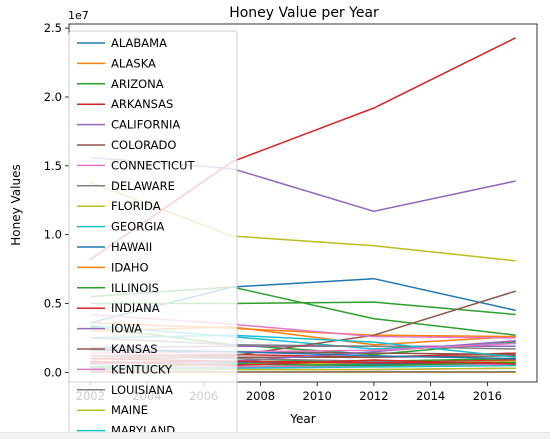  Describe the element at coordinates (53, 235) in the screenshot. I see `y-tick-label: 1.0` at that location.